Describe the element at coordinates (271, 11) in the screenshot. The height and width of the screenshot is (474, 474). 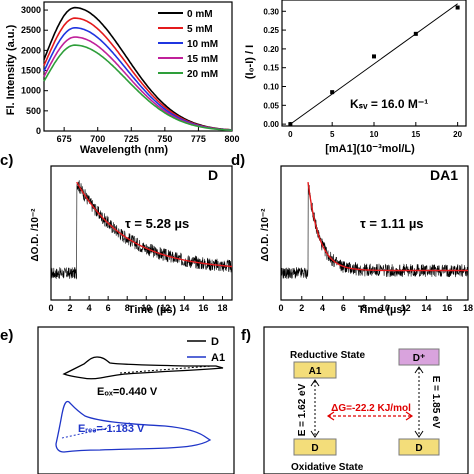
I see `y-tick-label: 0.30` at that location.